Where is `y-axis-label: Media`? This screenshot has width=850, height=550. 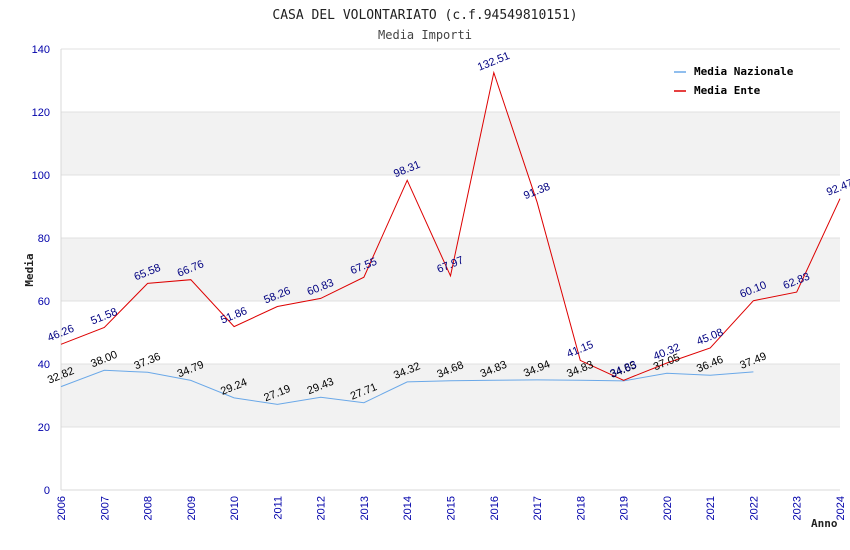 y-axis-label: Media is located at coordinates (29, 269).